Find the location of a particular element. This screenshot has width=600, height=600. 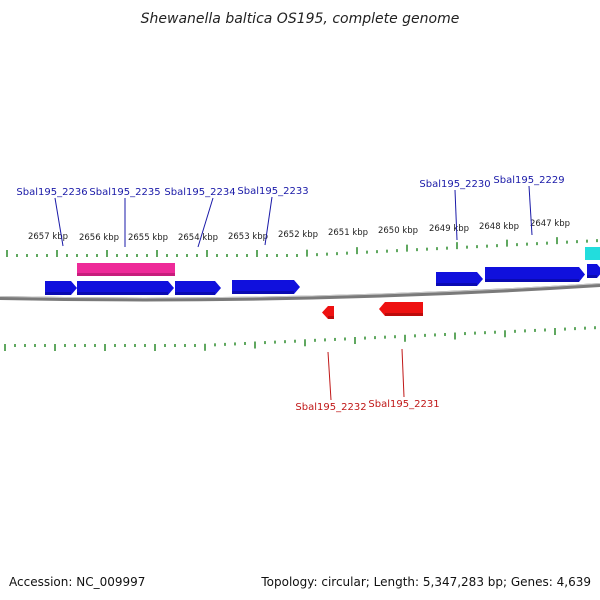

ruler-label: 2648 kbp is located at coordinates (499, 227).